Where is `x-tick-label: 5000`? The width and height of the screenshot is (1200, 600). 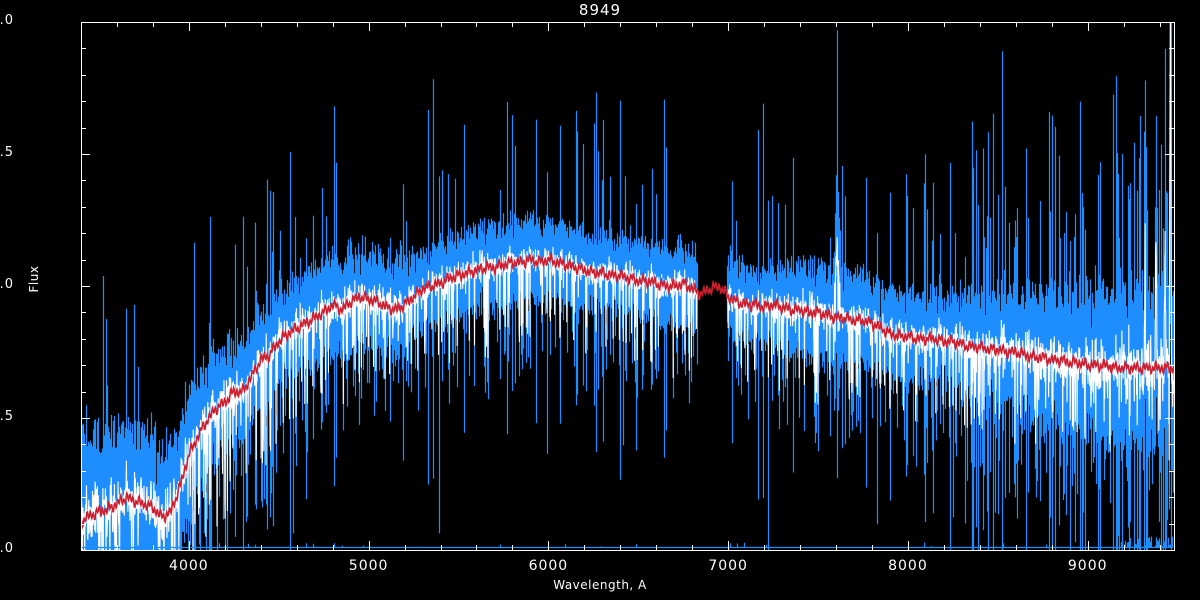 x-tick-label: 5000 is located at coordinates (368, 566).